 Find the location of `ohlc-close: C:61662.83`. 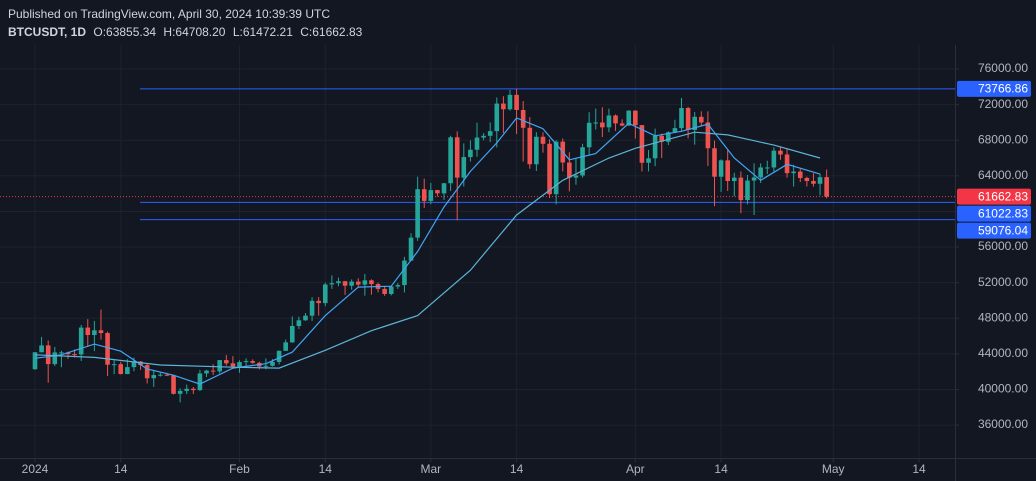

ohlc-close: C:61662.83 is located at coordinates (331, 32).